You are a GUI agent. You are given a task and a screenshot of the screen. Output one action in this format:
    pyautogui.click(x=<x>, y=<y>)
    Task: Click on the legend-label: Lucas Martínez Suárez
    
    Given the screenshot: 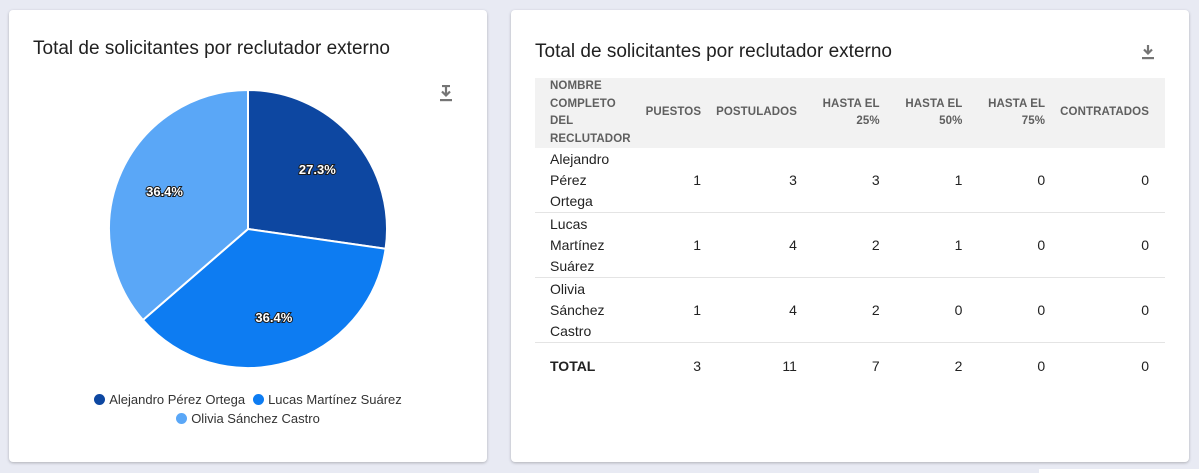 What is the action you would take?
    pyautogui.click(x=335, y=399)
    